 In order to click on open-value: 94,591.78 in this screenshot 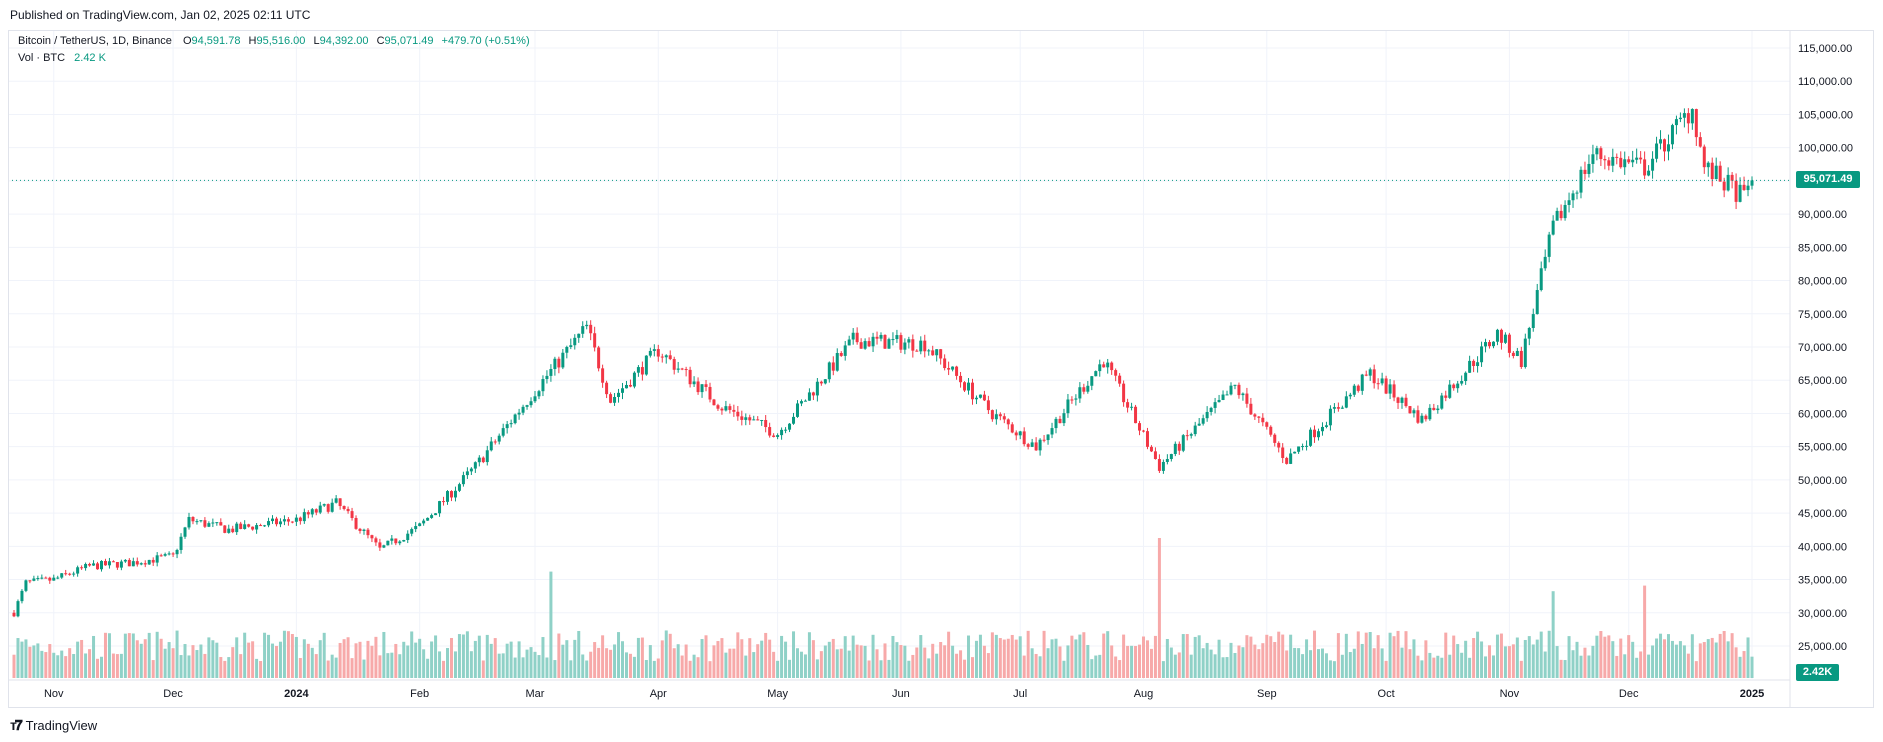, I will do `click(216, 41)`.